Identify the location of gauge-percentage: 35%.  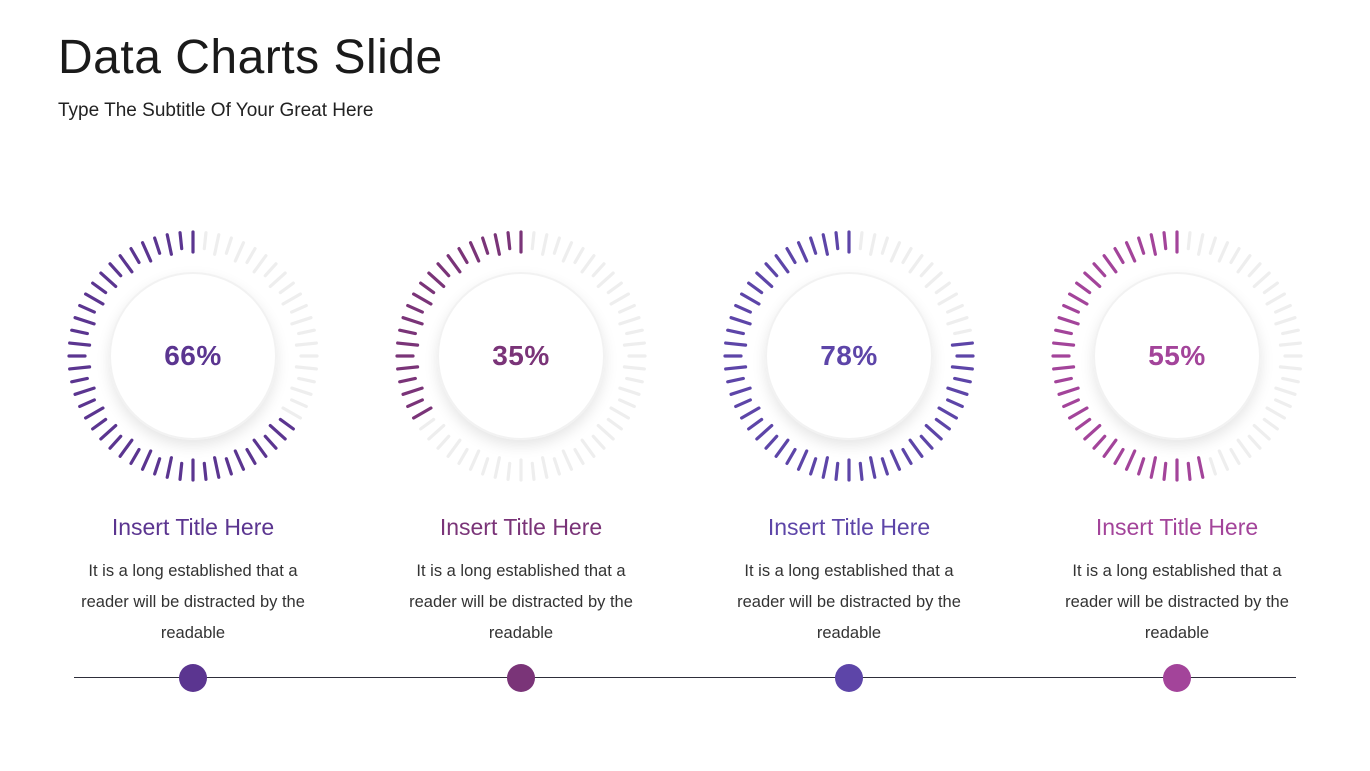
(521, 355).